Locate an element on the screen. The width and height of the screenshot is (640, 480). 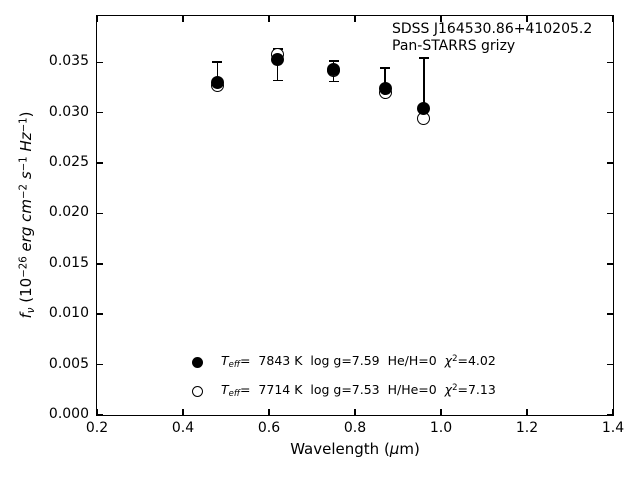
y-tick-label: 0.025 is located at coordinates (68, 162).